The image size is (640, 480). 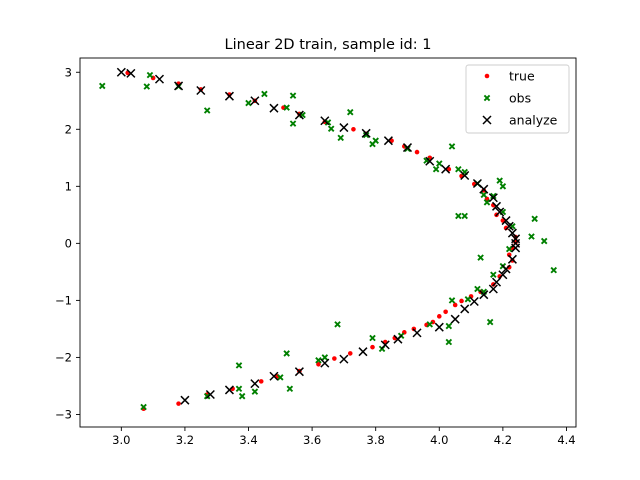 I want to click on x-tick-label: 4.4, so click(x=566, y=440).